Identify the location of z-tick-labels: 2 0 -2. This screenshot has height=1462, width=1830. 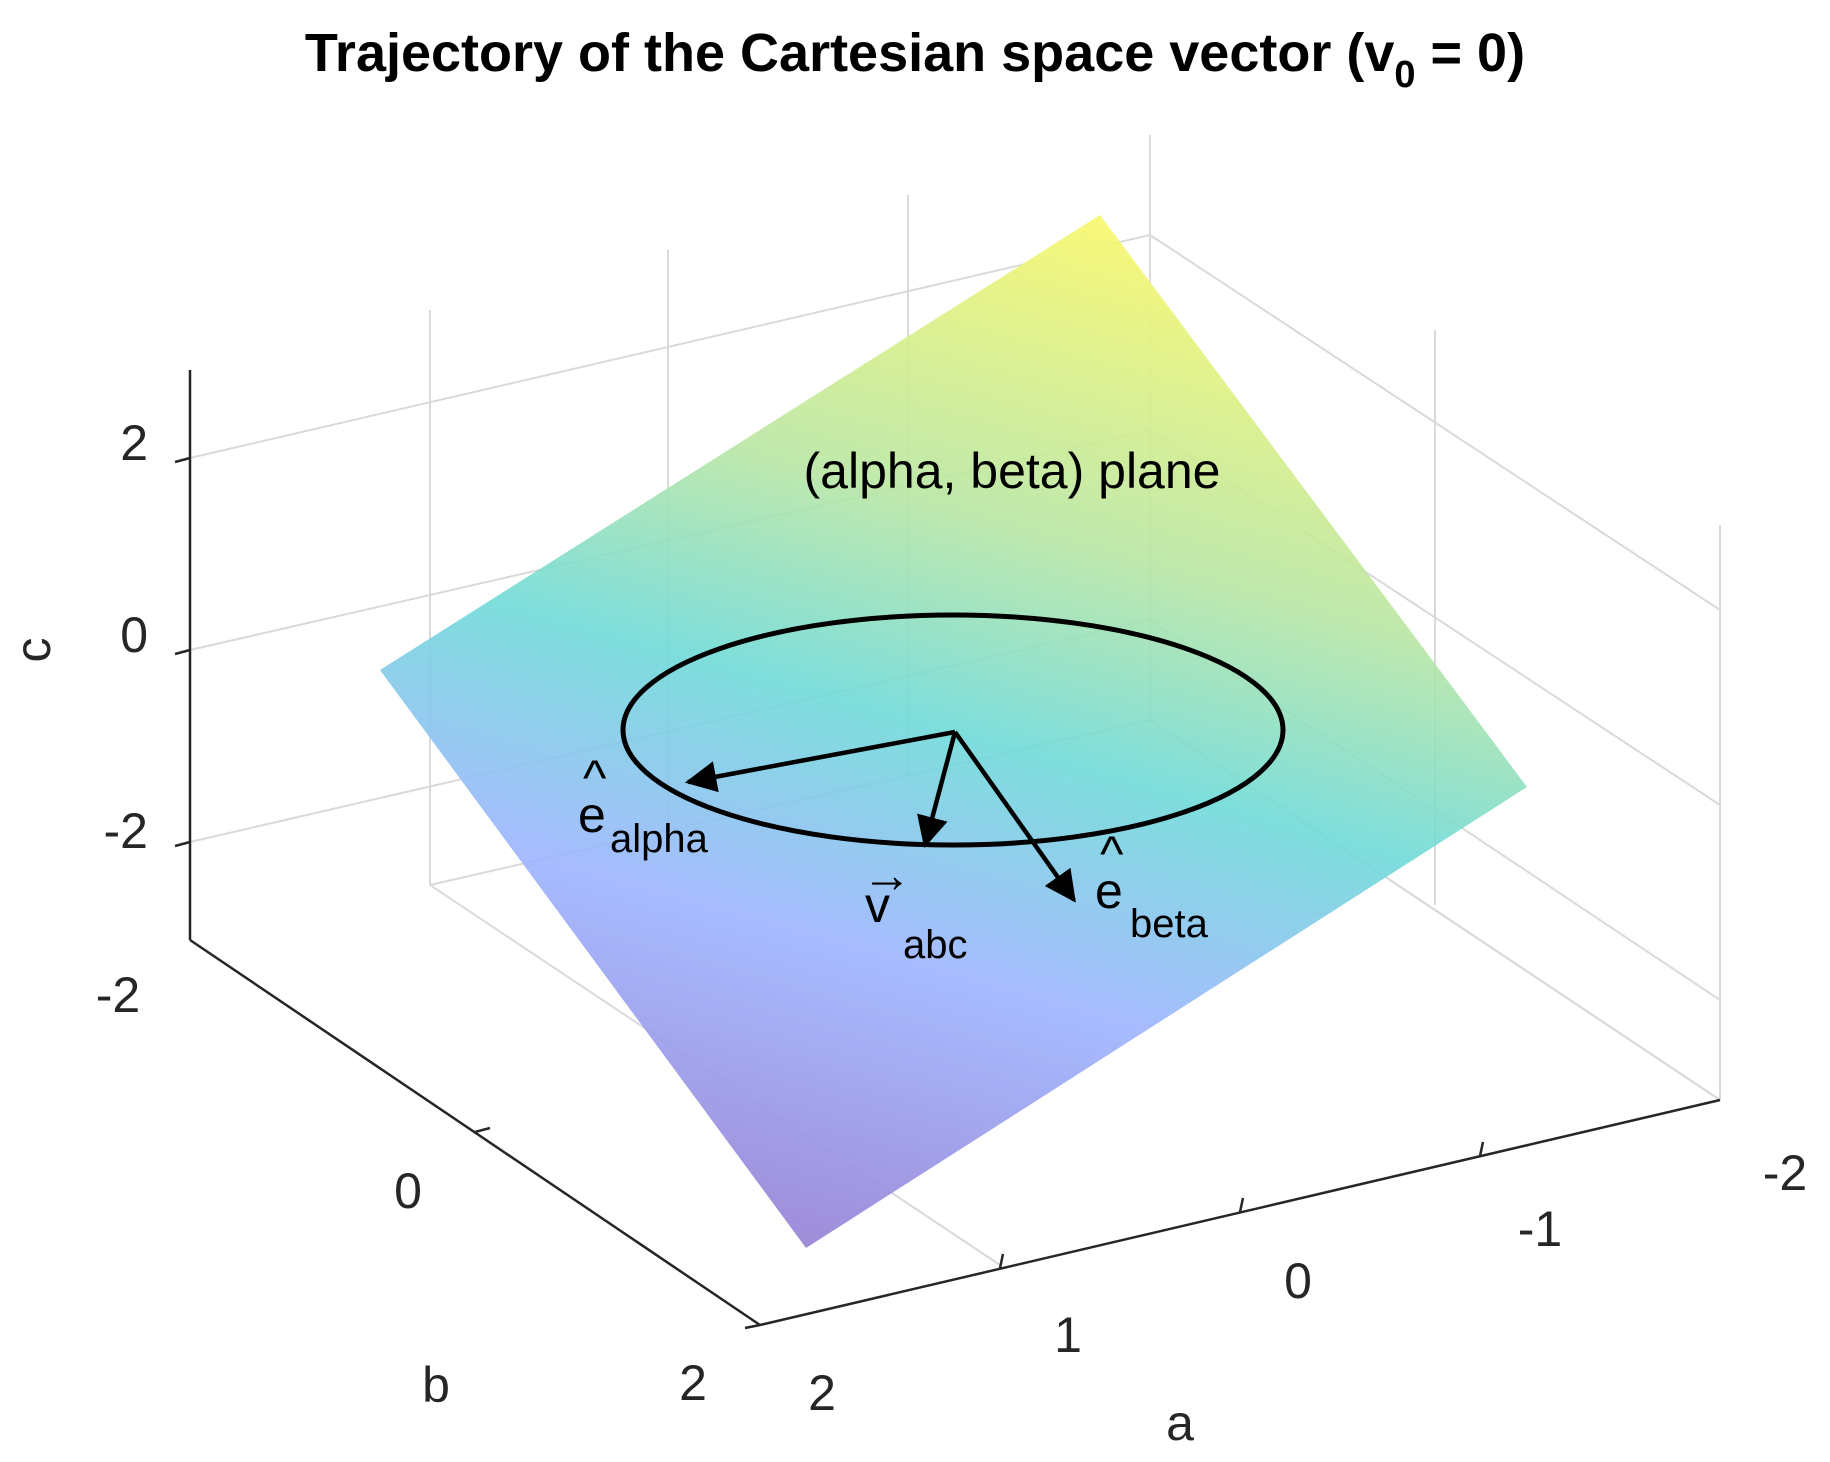
(126, 637).